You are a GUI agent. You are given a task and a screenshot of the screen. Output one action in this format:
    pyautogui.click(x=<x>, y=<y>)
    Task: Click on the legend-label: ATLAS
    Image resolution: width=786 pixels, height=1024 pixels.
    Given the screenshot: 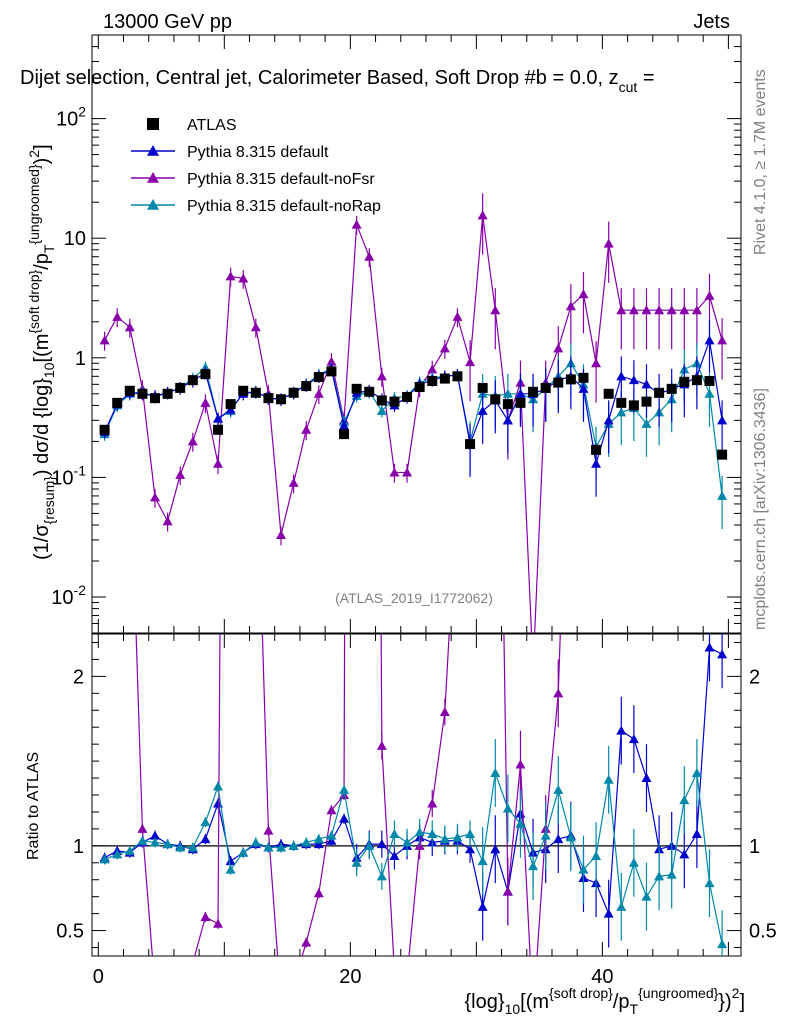 What is the action you would take?
    pyautogui.click(x=212, y=125)
    